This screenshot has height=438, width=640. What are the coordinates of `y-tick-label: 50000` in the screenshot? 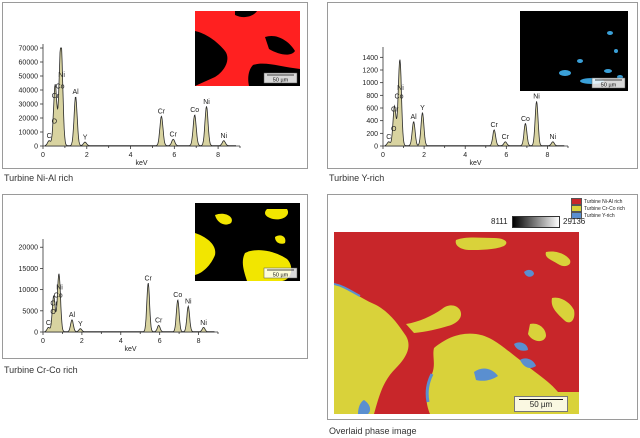 It's located at (29, 77).